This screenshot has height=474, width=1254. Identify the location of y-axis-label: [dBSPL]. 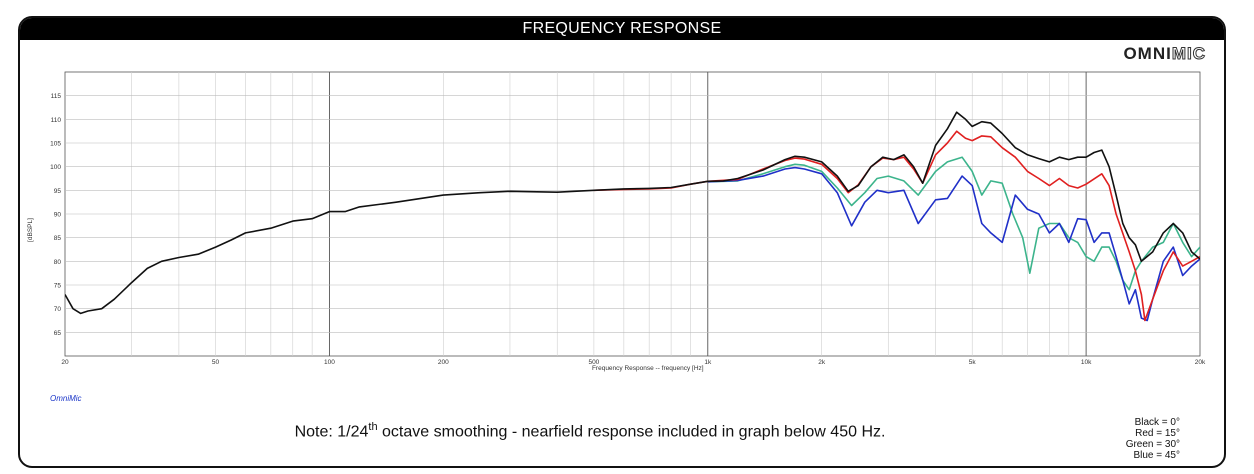
(30, 230).